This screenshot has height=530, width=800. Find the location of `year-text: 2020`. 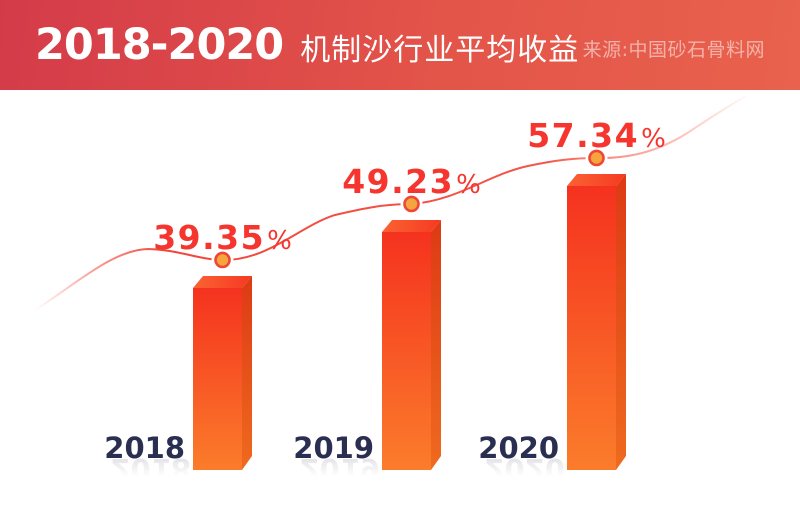

year-text: 2020 is located at coordinates (518, 448).